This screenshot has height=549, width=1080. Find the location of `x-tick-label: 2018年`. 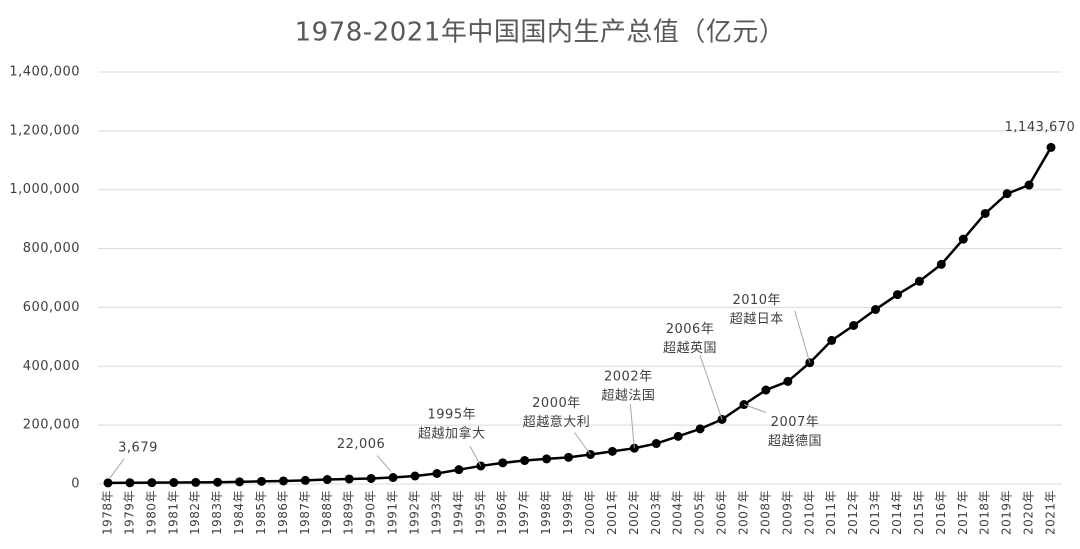

x-tick-label: 2018年 is located at coordinates (985, 512).